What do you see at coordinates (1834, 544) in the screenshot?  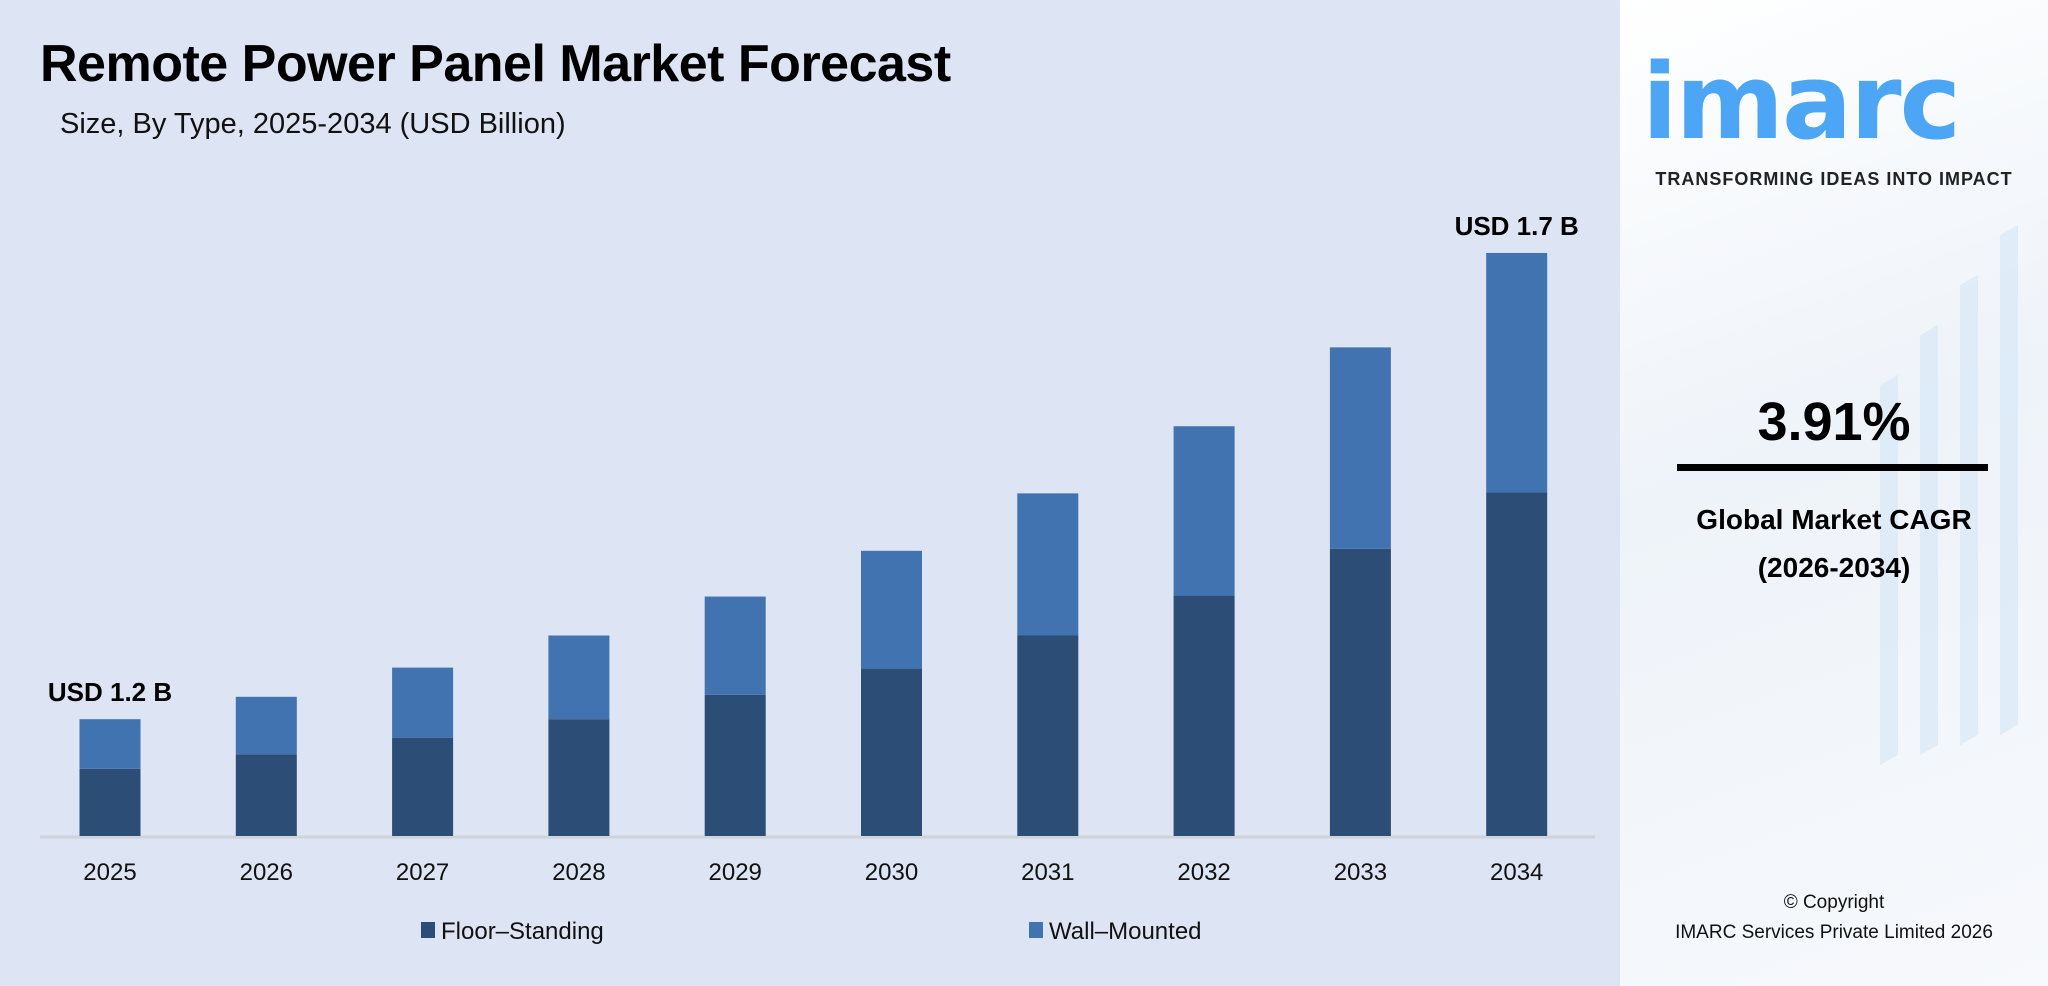 I see `cagr-label: Global Market CAGR (2026-2034)` at bounding box center [1834, 544].